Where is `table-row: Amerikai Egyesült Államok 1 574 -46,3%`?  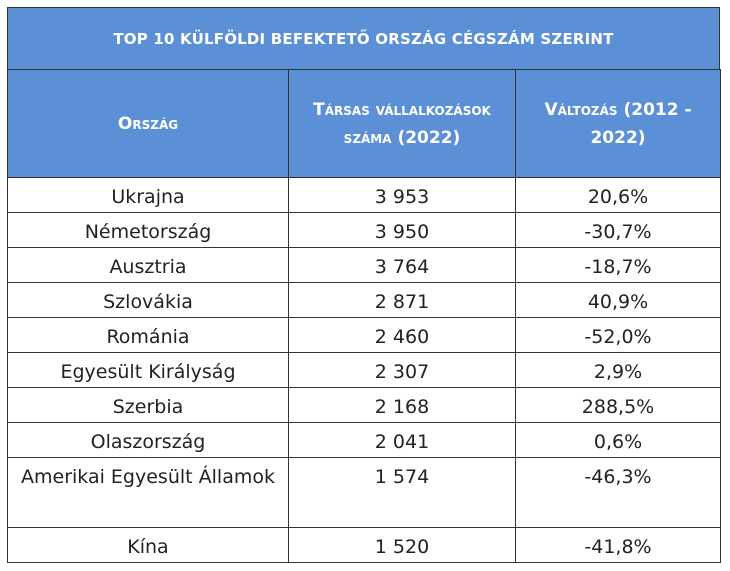
table-row: Amerikai Egyesült Államok 1 574 -46,3% is located at coordinates (364, 492).